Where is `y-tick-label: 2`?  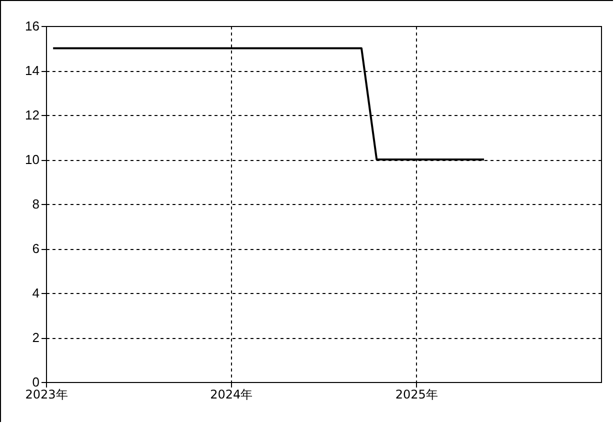
y-tick-label: 2 is located at coordinates (36, 337).